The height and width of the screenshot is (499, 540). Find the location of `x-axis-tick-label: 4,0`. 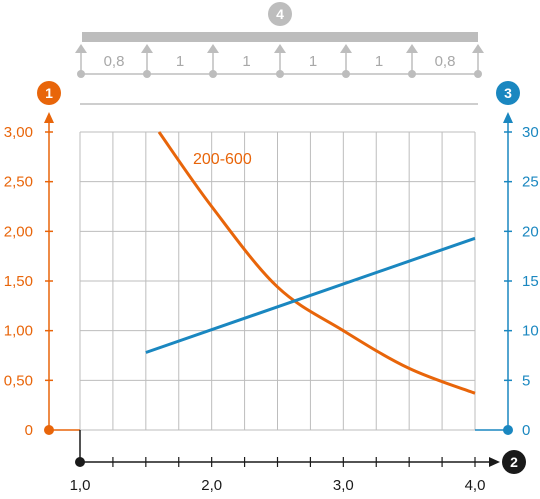

x-axis-tick-label: 4,0 is located at coordinates (475, 485).